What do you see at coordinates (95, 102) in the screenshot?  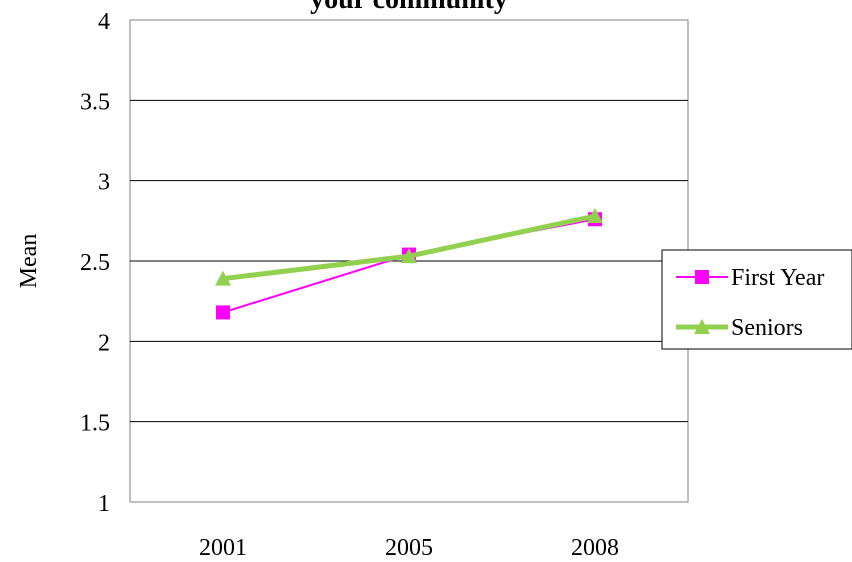 I see `y-tick-label: 3.5` at bounding box center [95, 102].